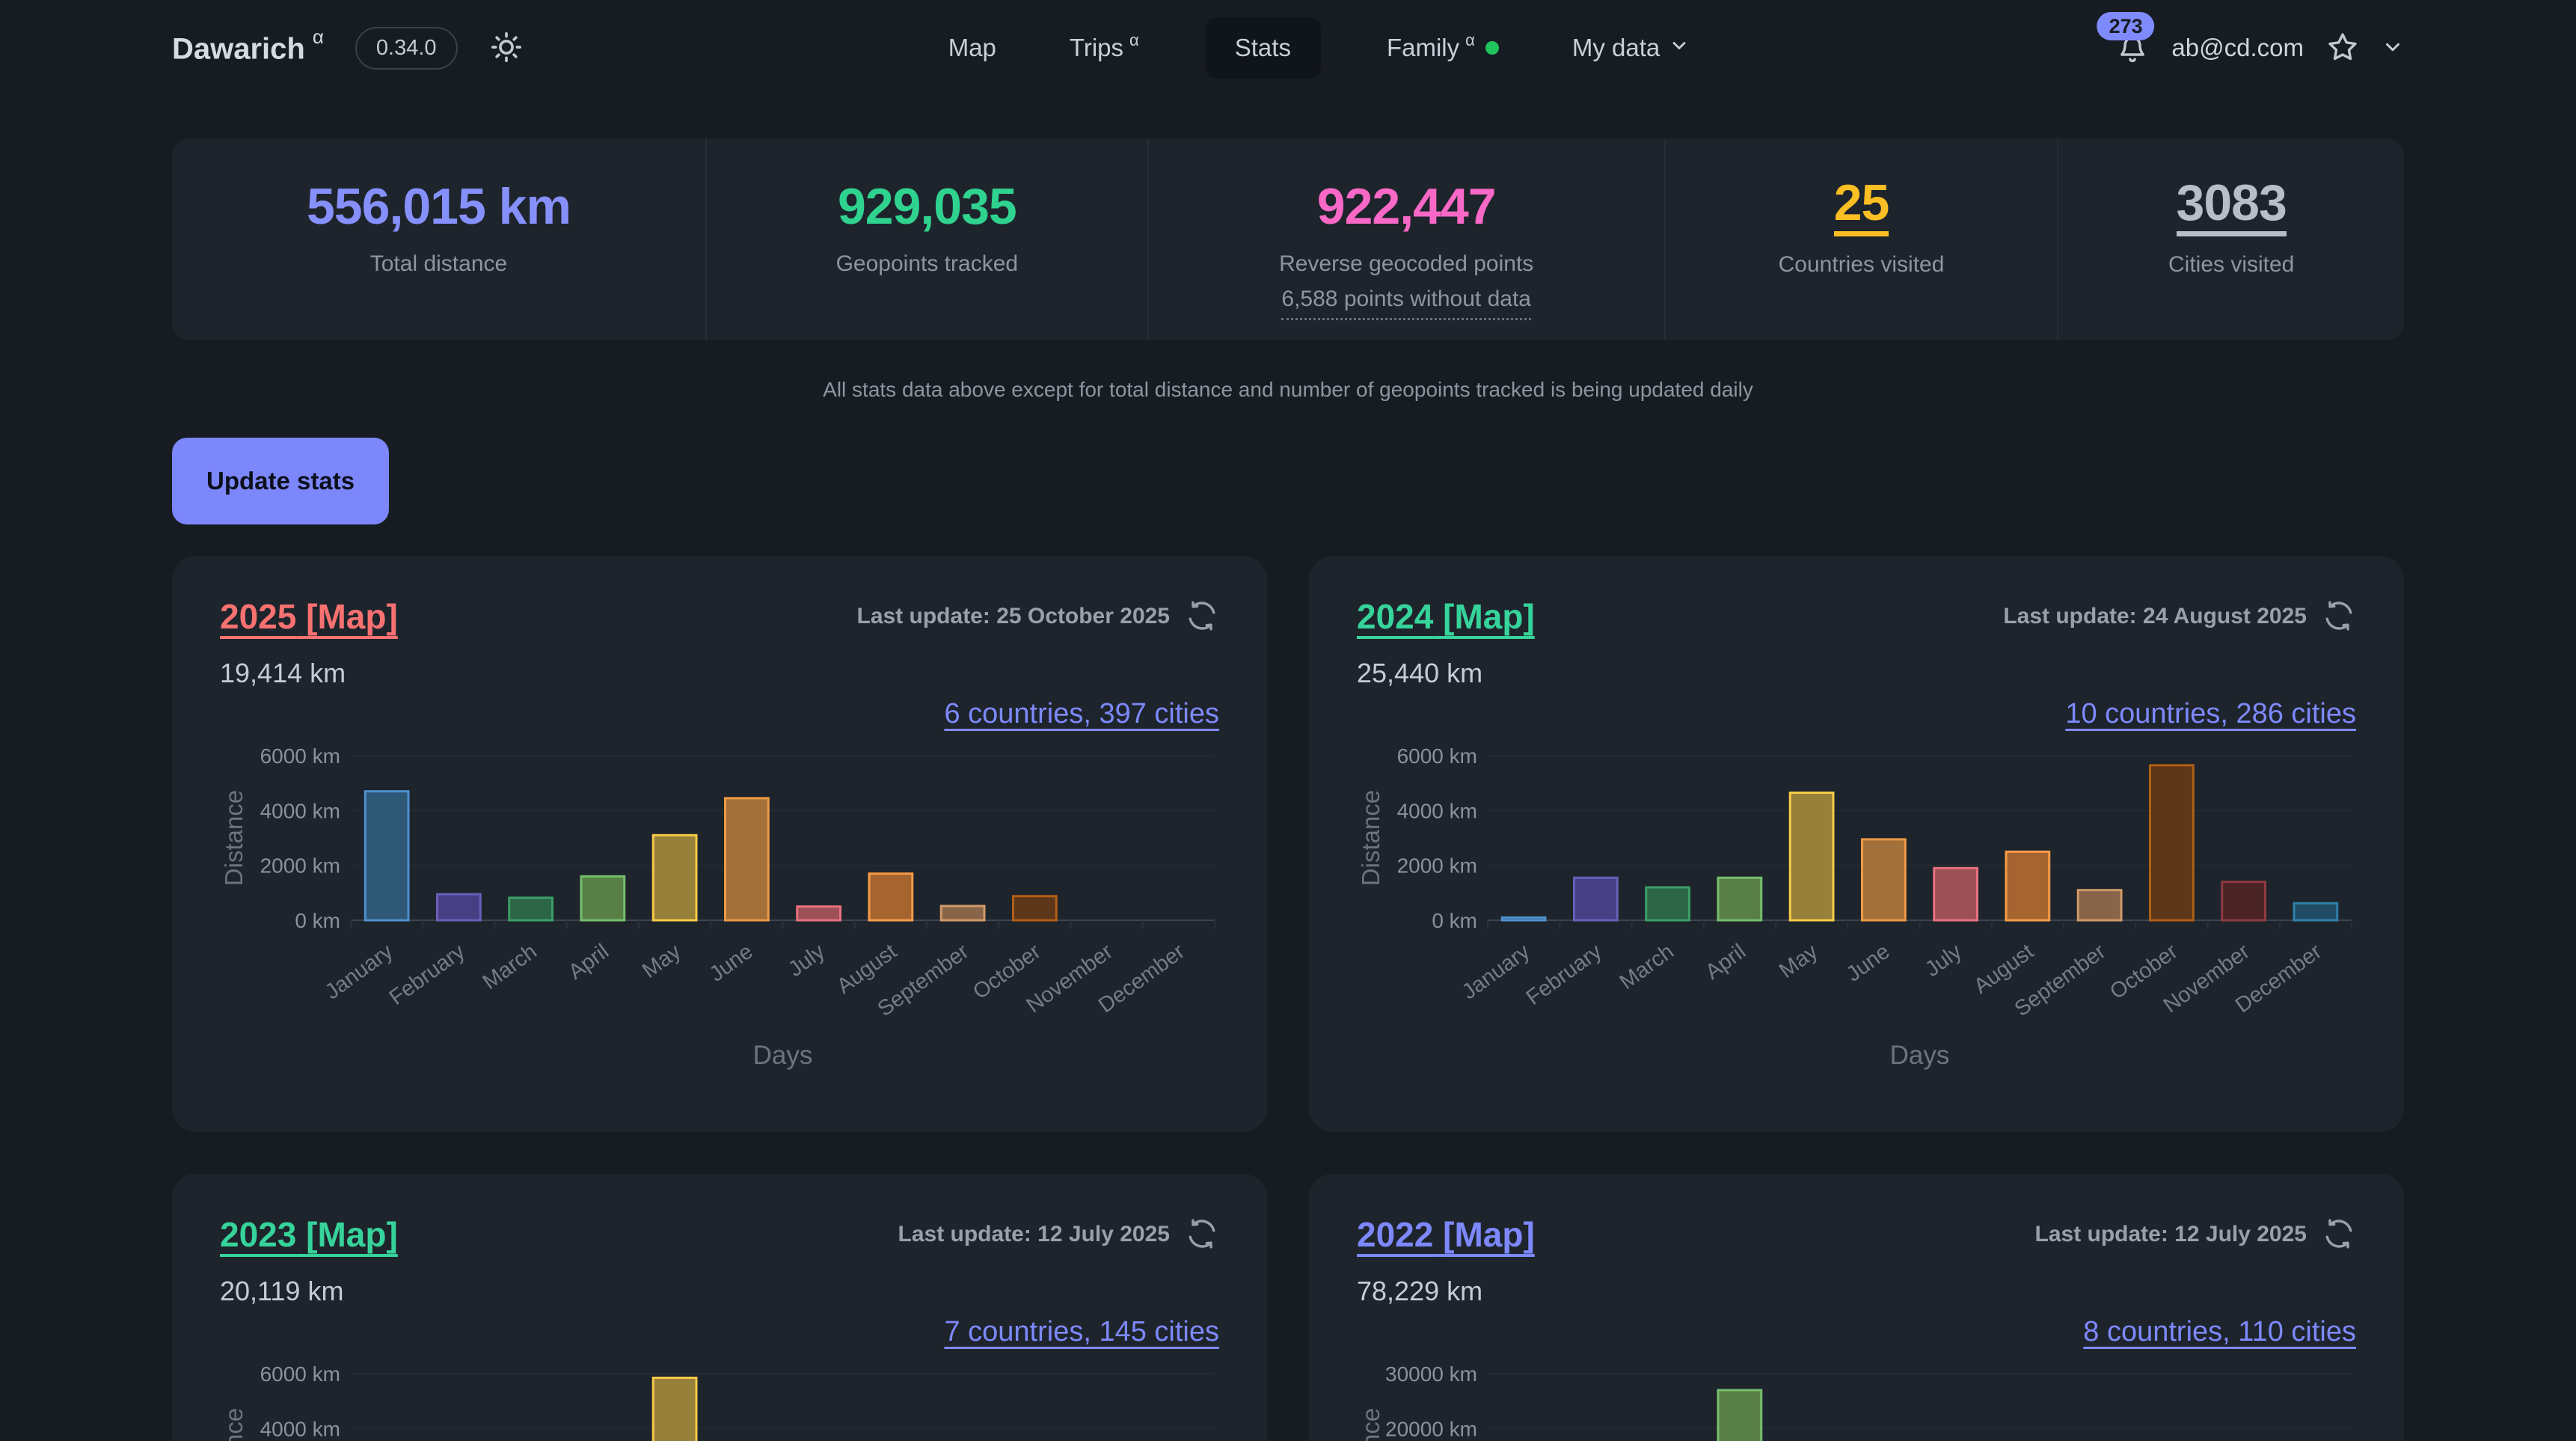 Image resolution: width=2576 pixels, height=1441 pixels. I want to click on countries-cities-link: 10 countries, 286 cities, so click(2210, 713).